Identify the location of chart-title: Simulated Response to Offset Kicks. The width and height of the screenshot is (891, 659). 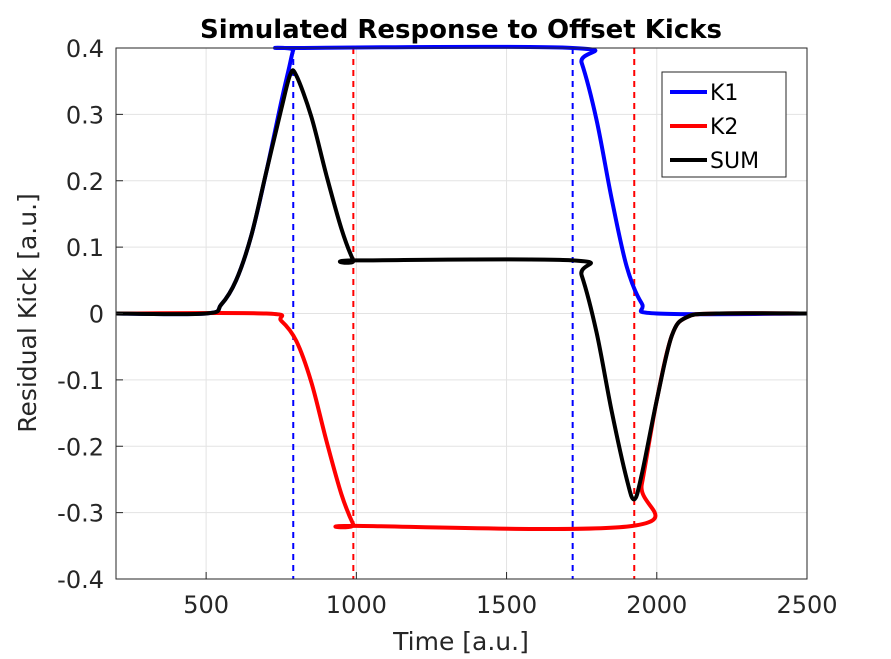
(461, 30).